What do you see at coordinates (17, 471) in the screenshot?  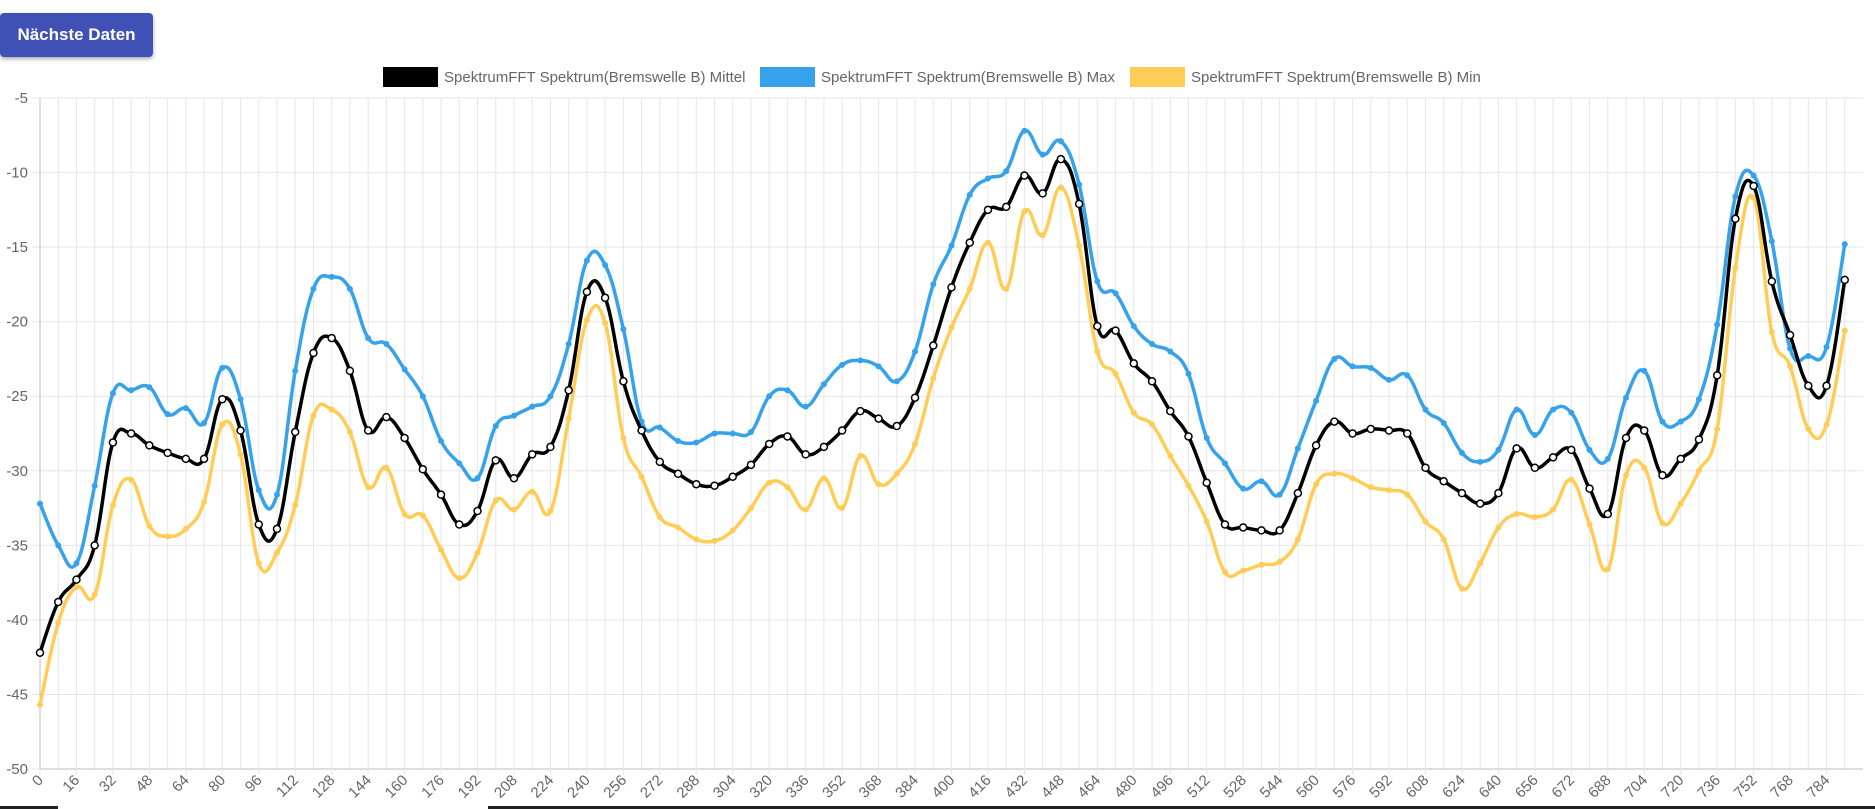 I see `y-tick-label: -30` at bounding box center [17, 471].